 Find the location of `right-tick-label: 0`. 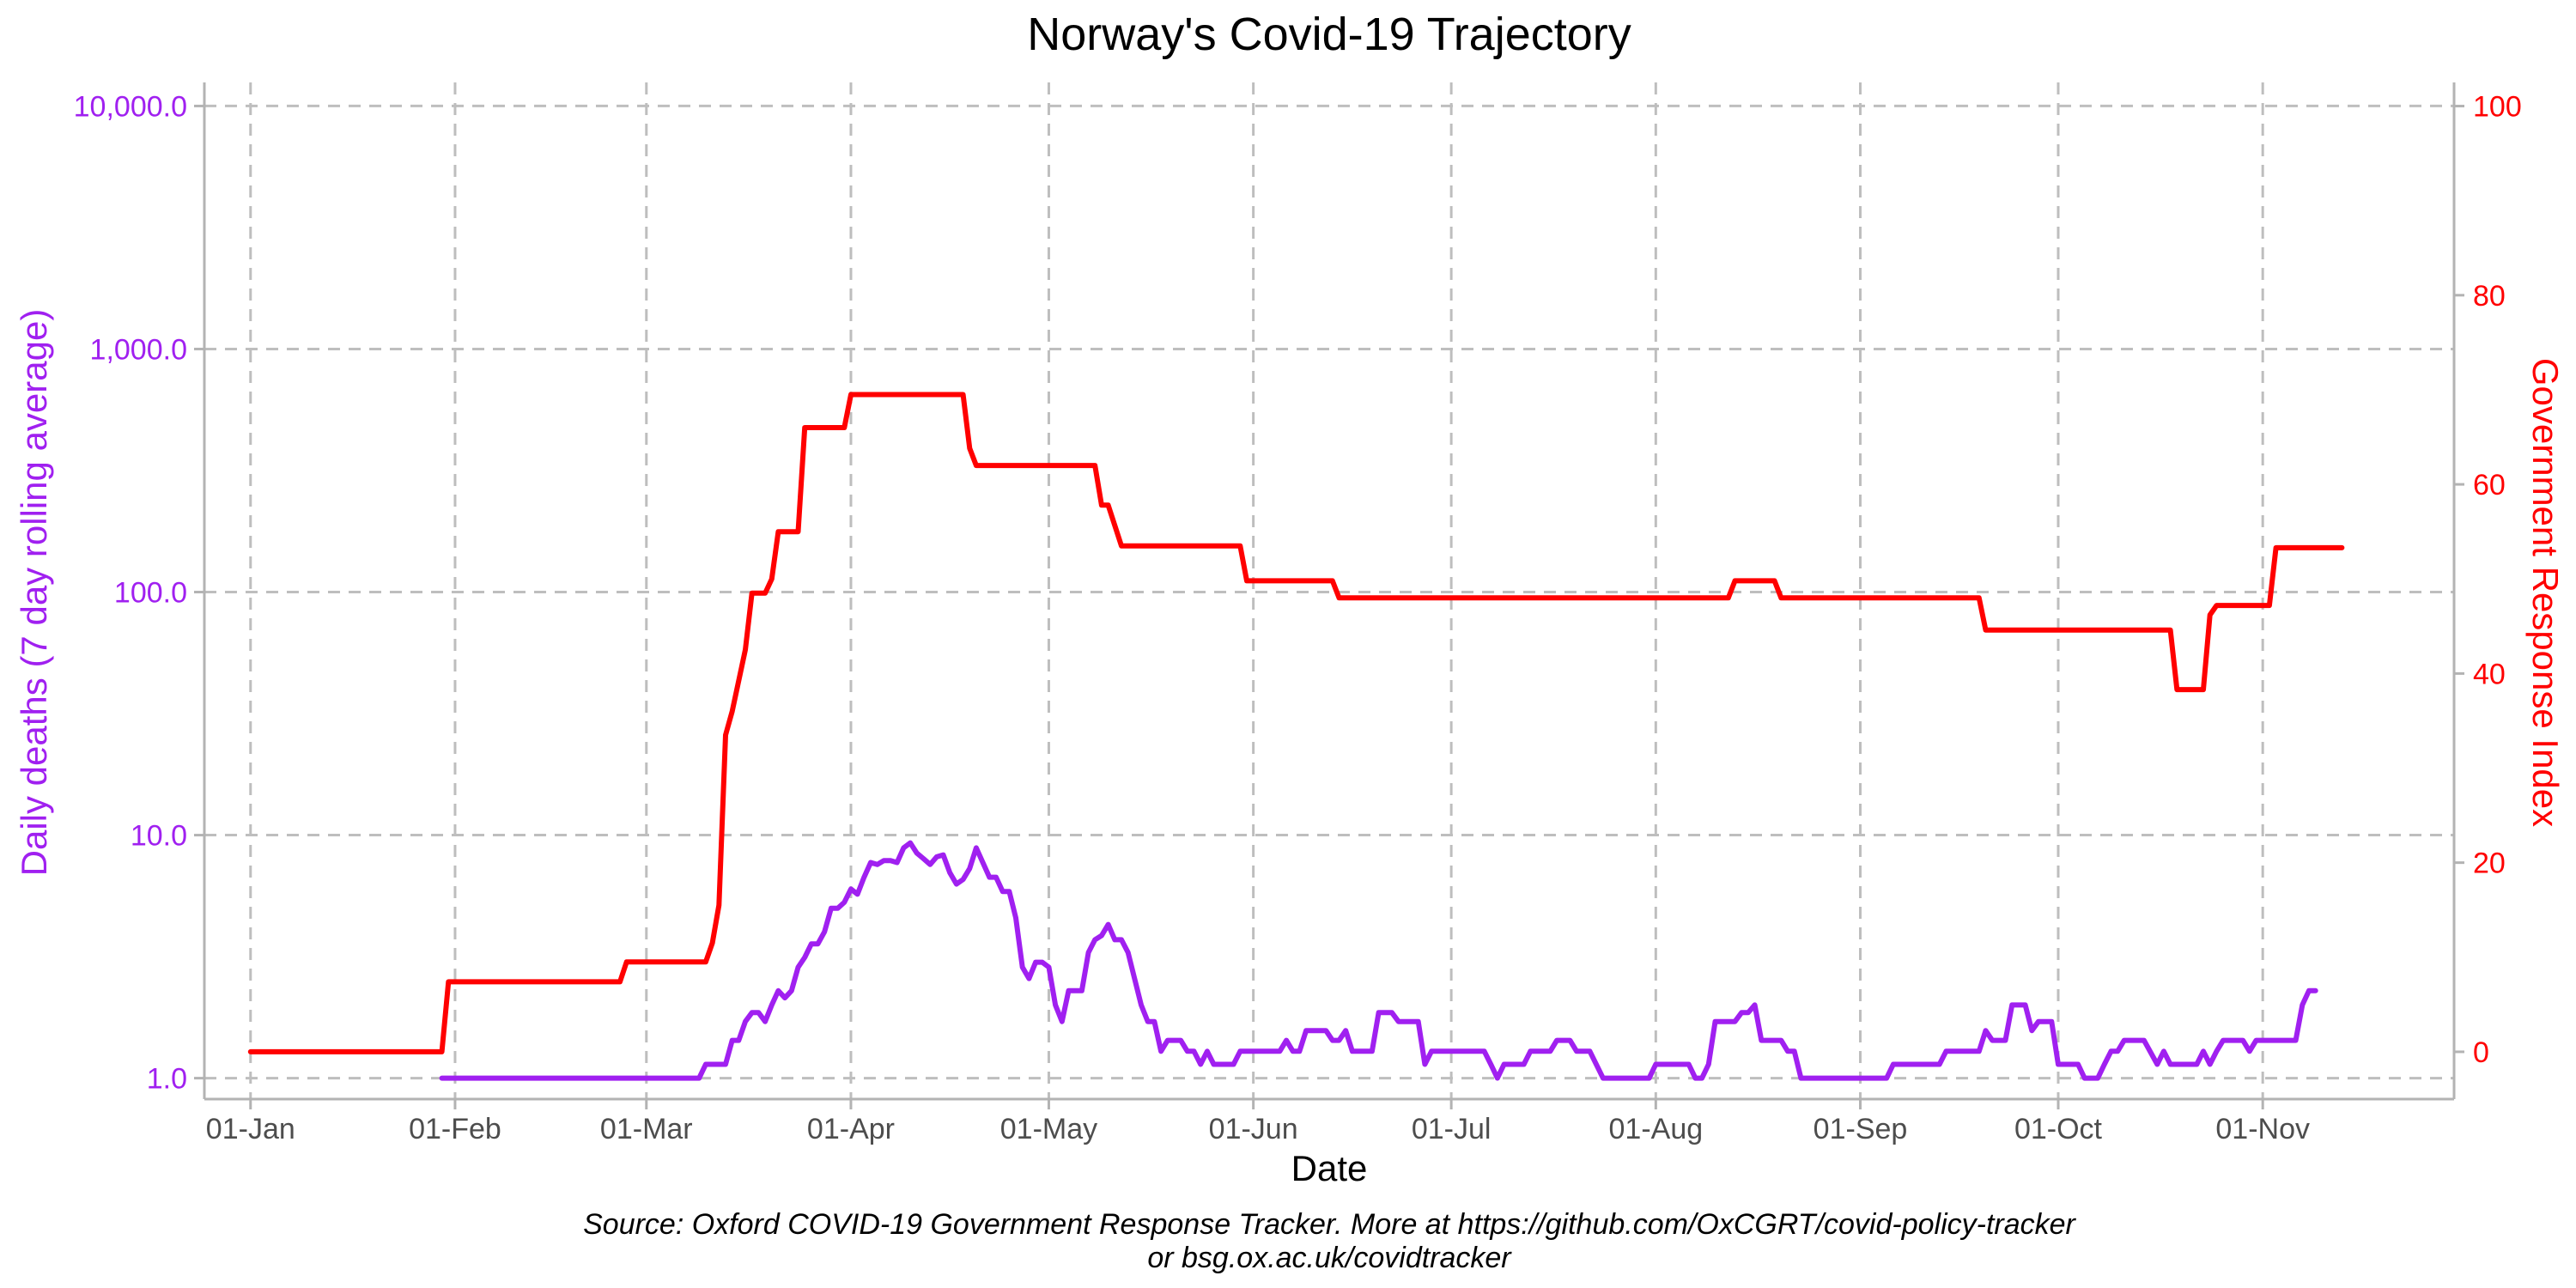

right-tick-label: 0 is located at coordinates (2481, 1052).